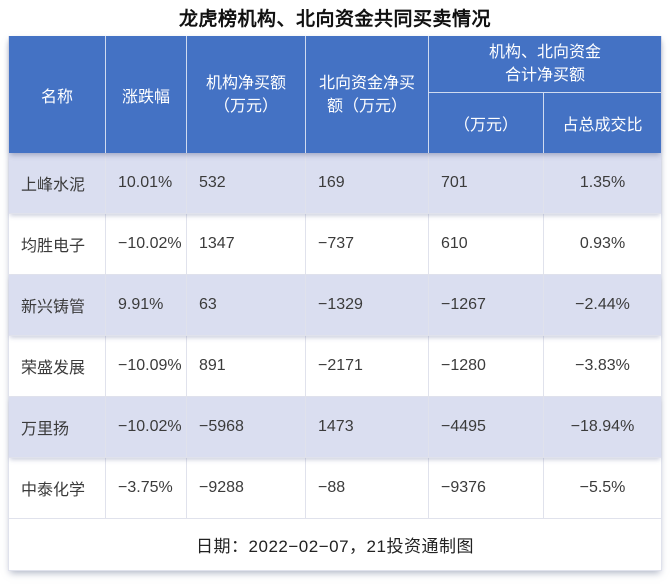 The image size is (670, 587). I want to click on col-header-combined-amount: （万元）, so click(486, 123).